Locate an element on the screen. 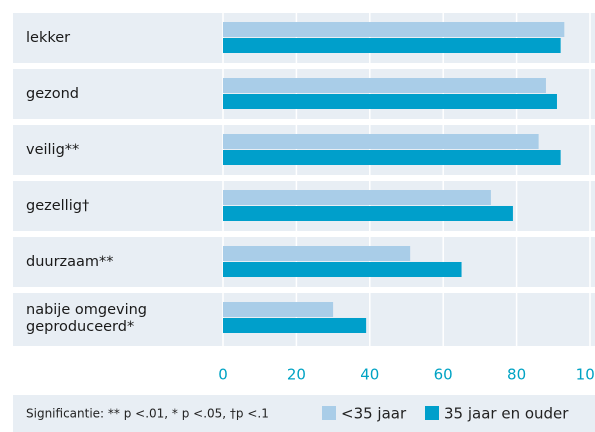  x-tick-label: 40 is located at coordinates (369, 375).